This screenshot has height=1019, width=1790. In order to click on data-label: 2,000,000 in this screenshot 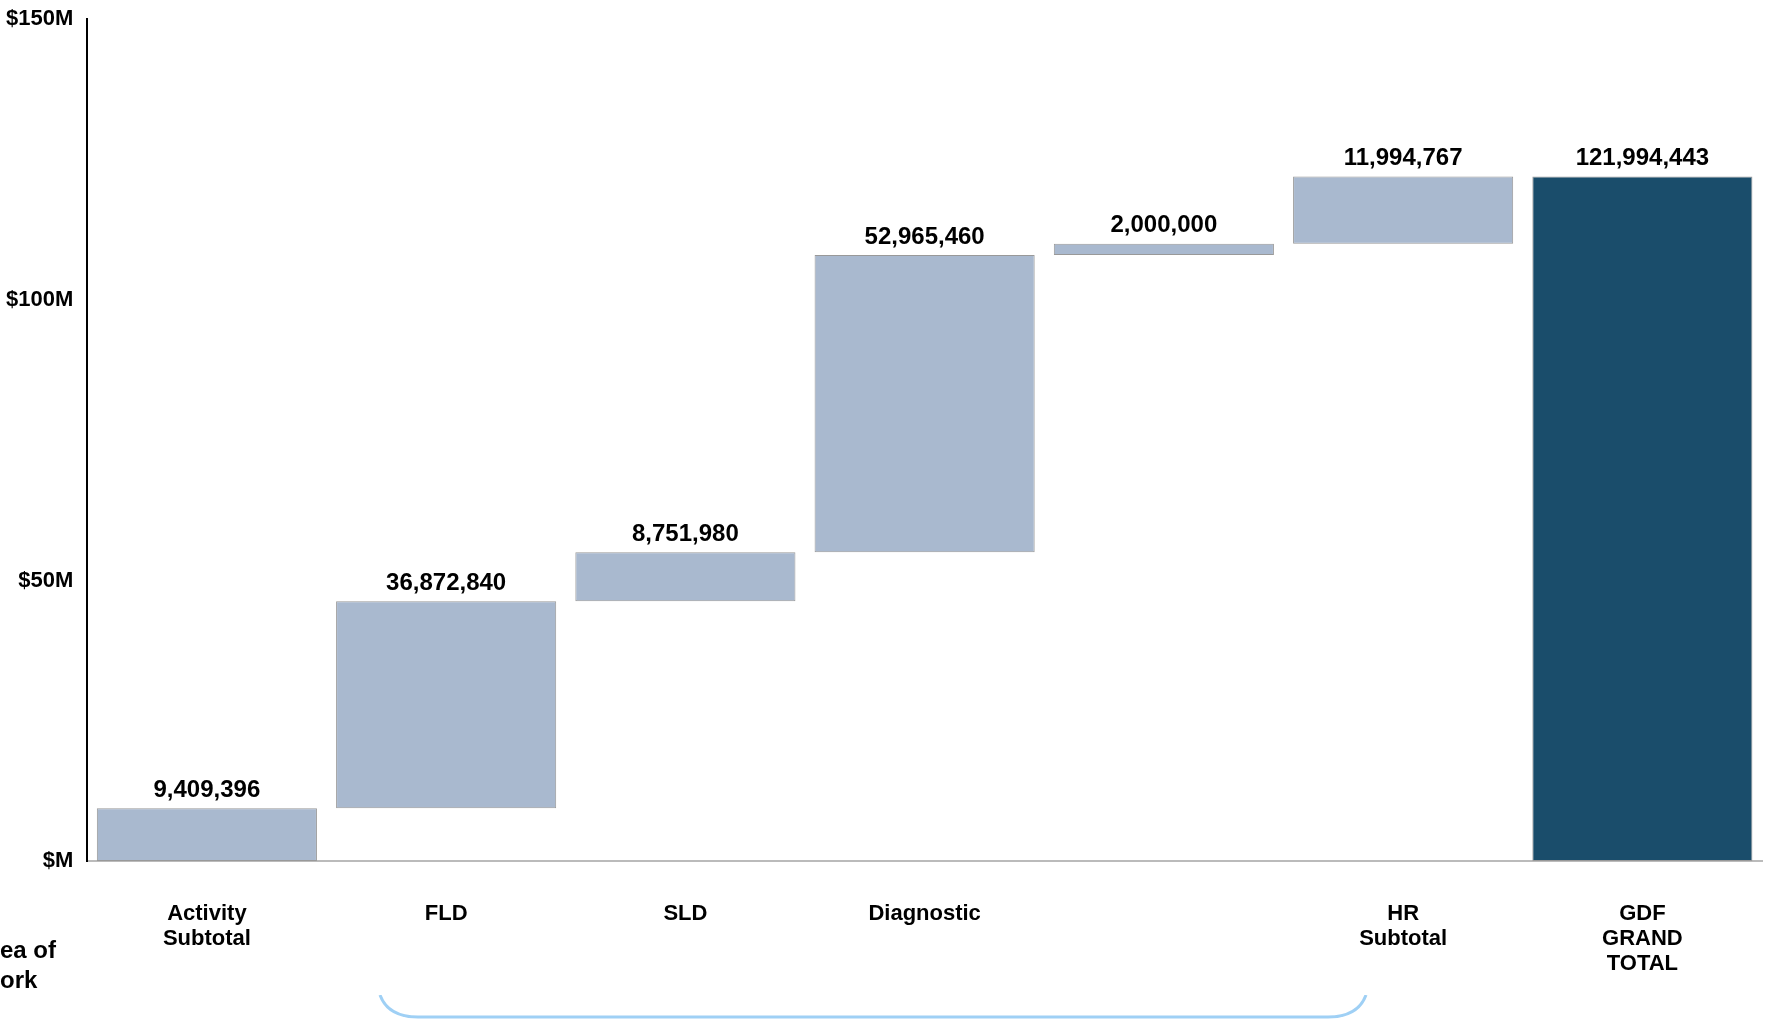, I will do `click(1164, 224)`.